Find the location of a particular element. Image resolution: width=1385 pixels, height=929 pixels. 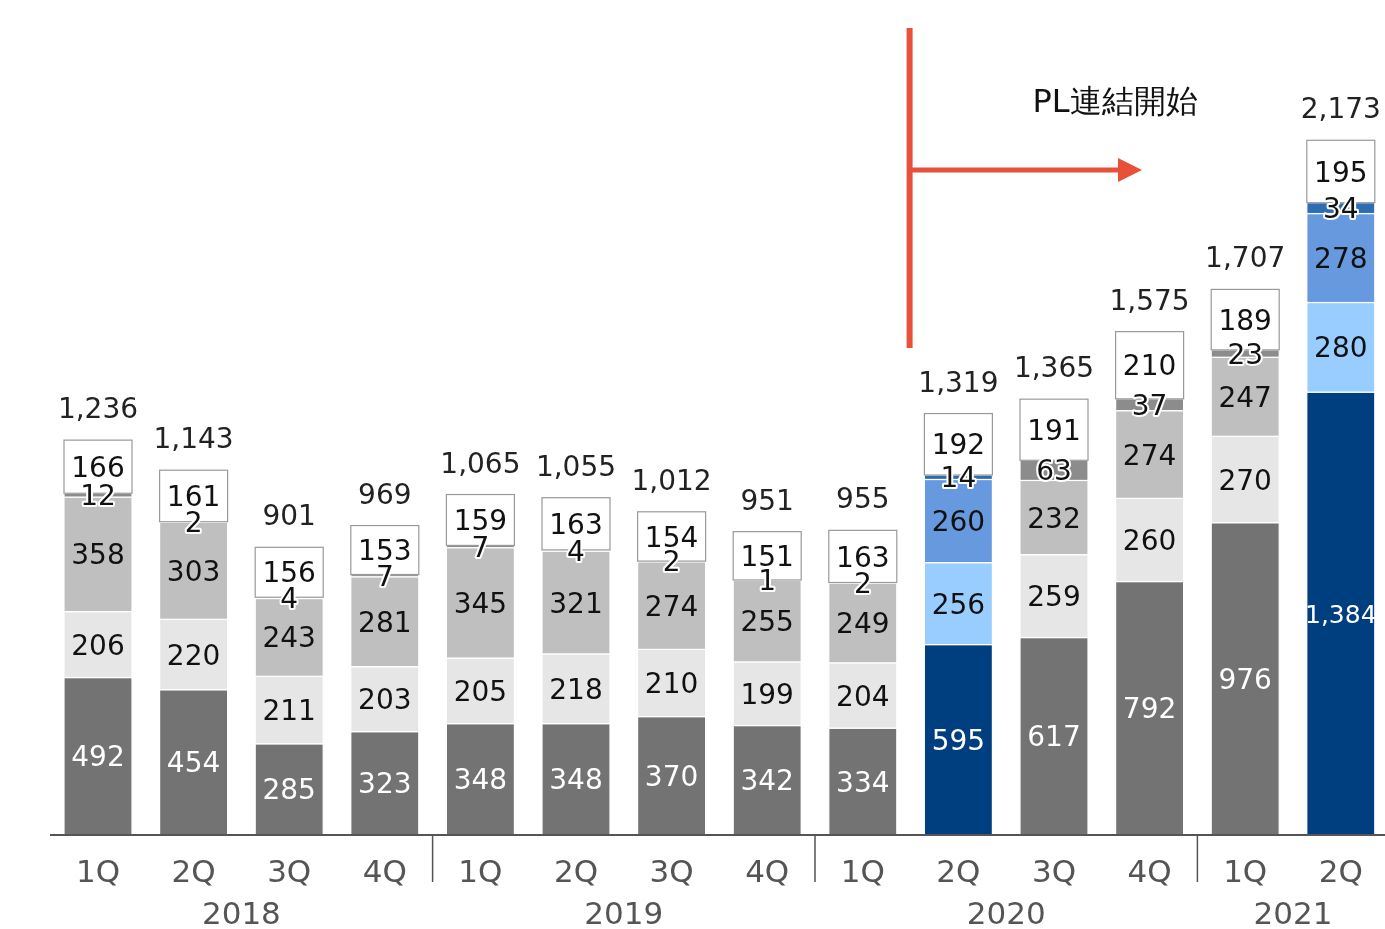

data-label: 321 is located at coordinates (576, 603).